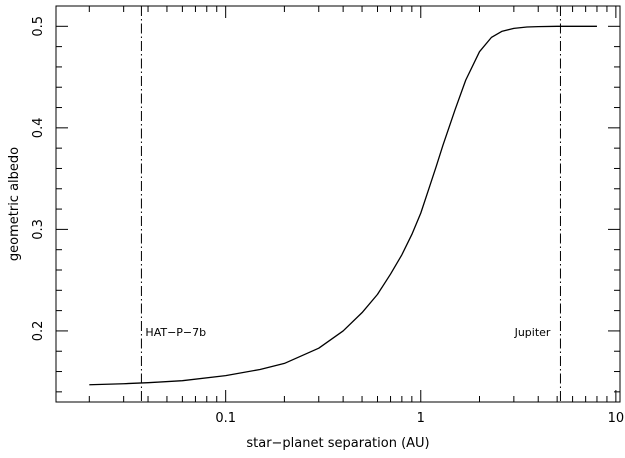  What do you see at coordinates (225, 418) in the screenshot?
I see `x-tick-label: 0.1` at bounding box center [225, 418].